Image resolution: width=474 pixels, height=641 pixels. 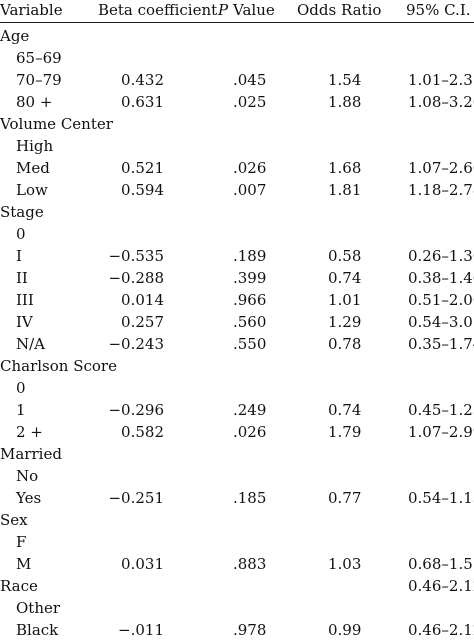 I want to click on table-row-variable: Race 0.46–2.12, so click(x=237, y=586).